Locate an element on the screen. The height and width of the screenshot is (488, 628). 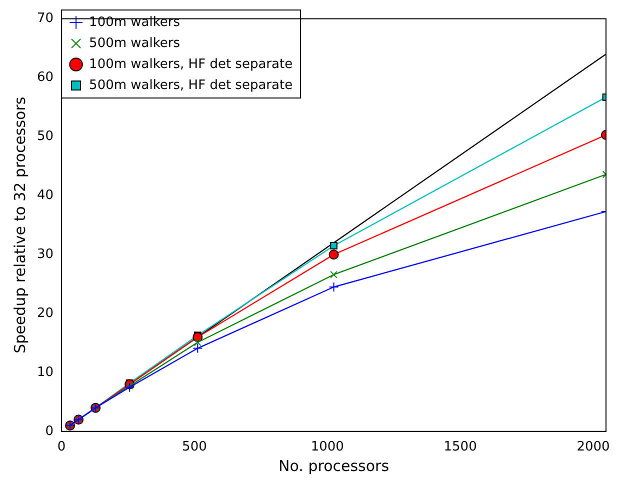
y-tick-label: 70 is located at coordinates (45, 18).